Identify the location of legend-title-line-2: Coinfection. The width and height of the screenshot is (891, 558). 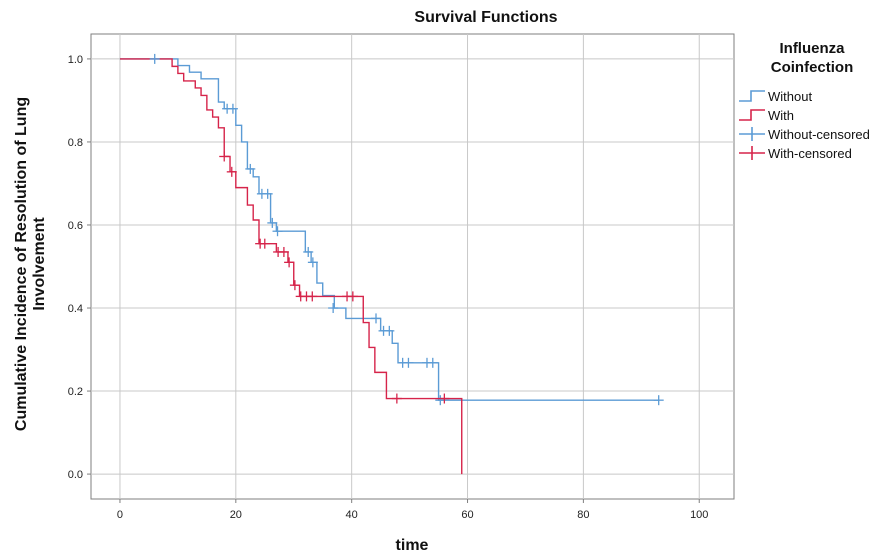
(812, 67).